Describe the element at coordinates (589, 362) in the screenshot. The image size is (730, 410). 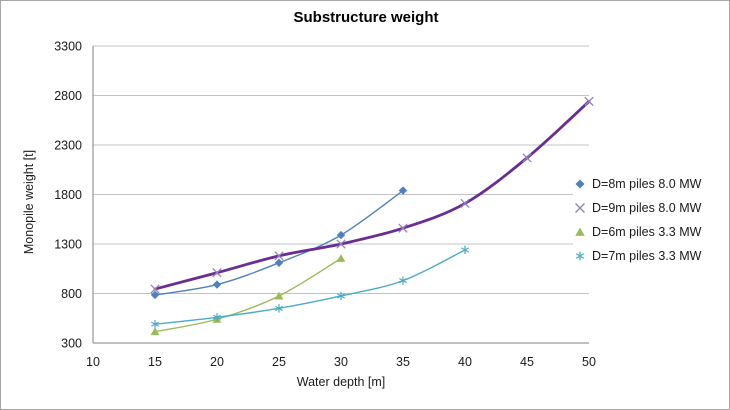
I see `x-tick-label: 50` at that location.